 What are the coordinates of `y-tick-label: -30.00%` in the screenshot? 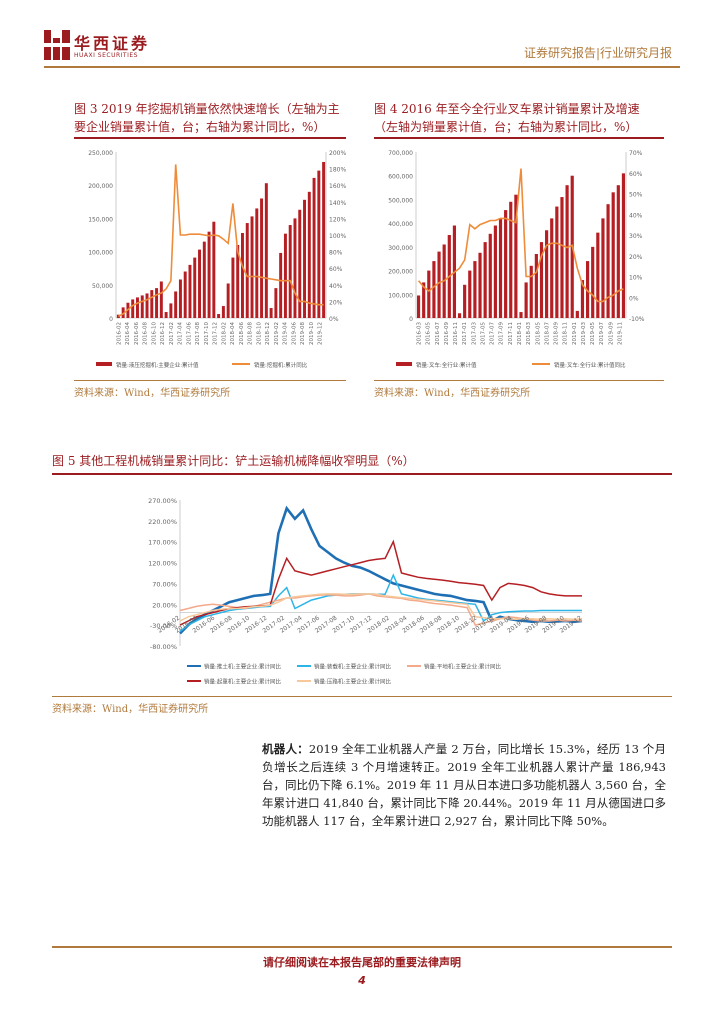 It's located at (163, 626).